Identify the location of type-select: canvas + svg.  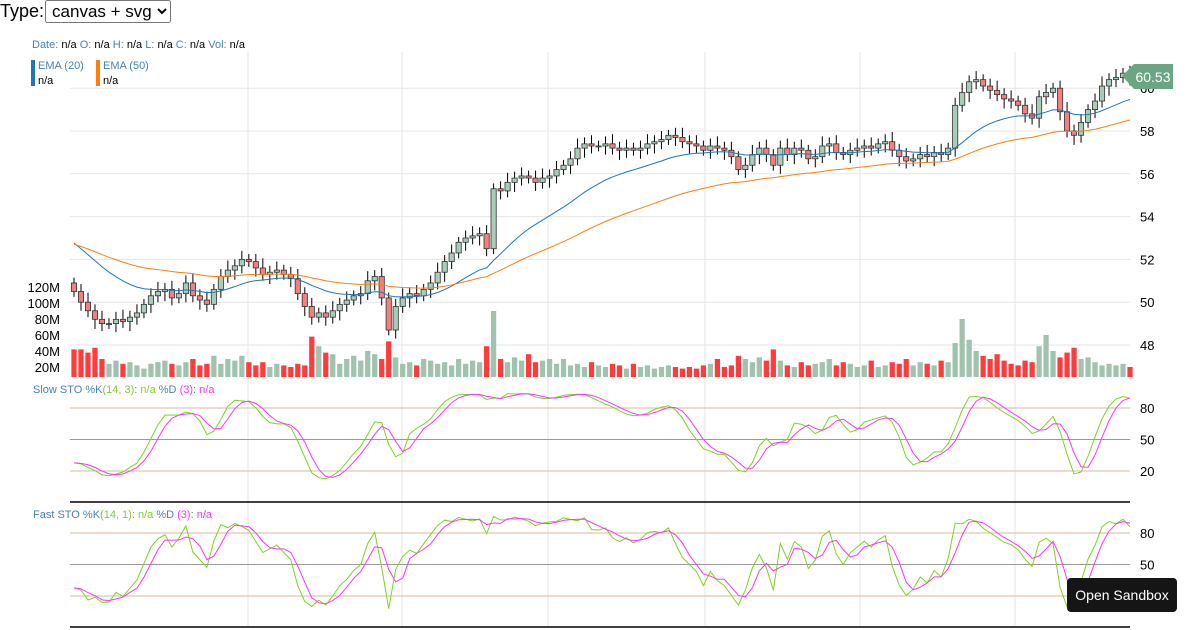
(108, 11).